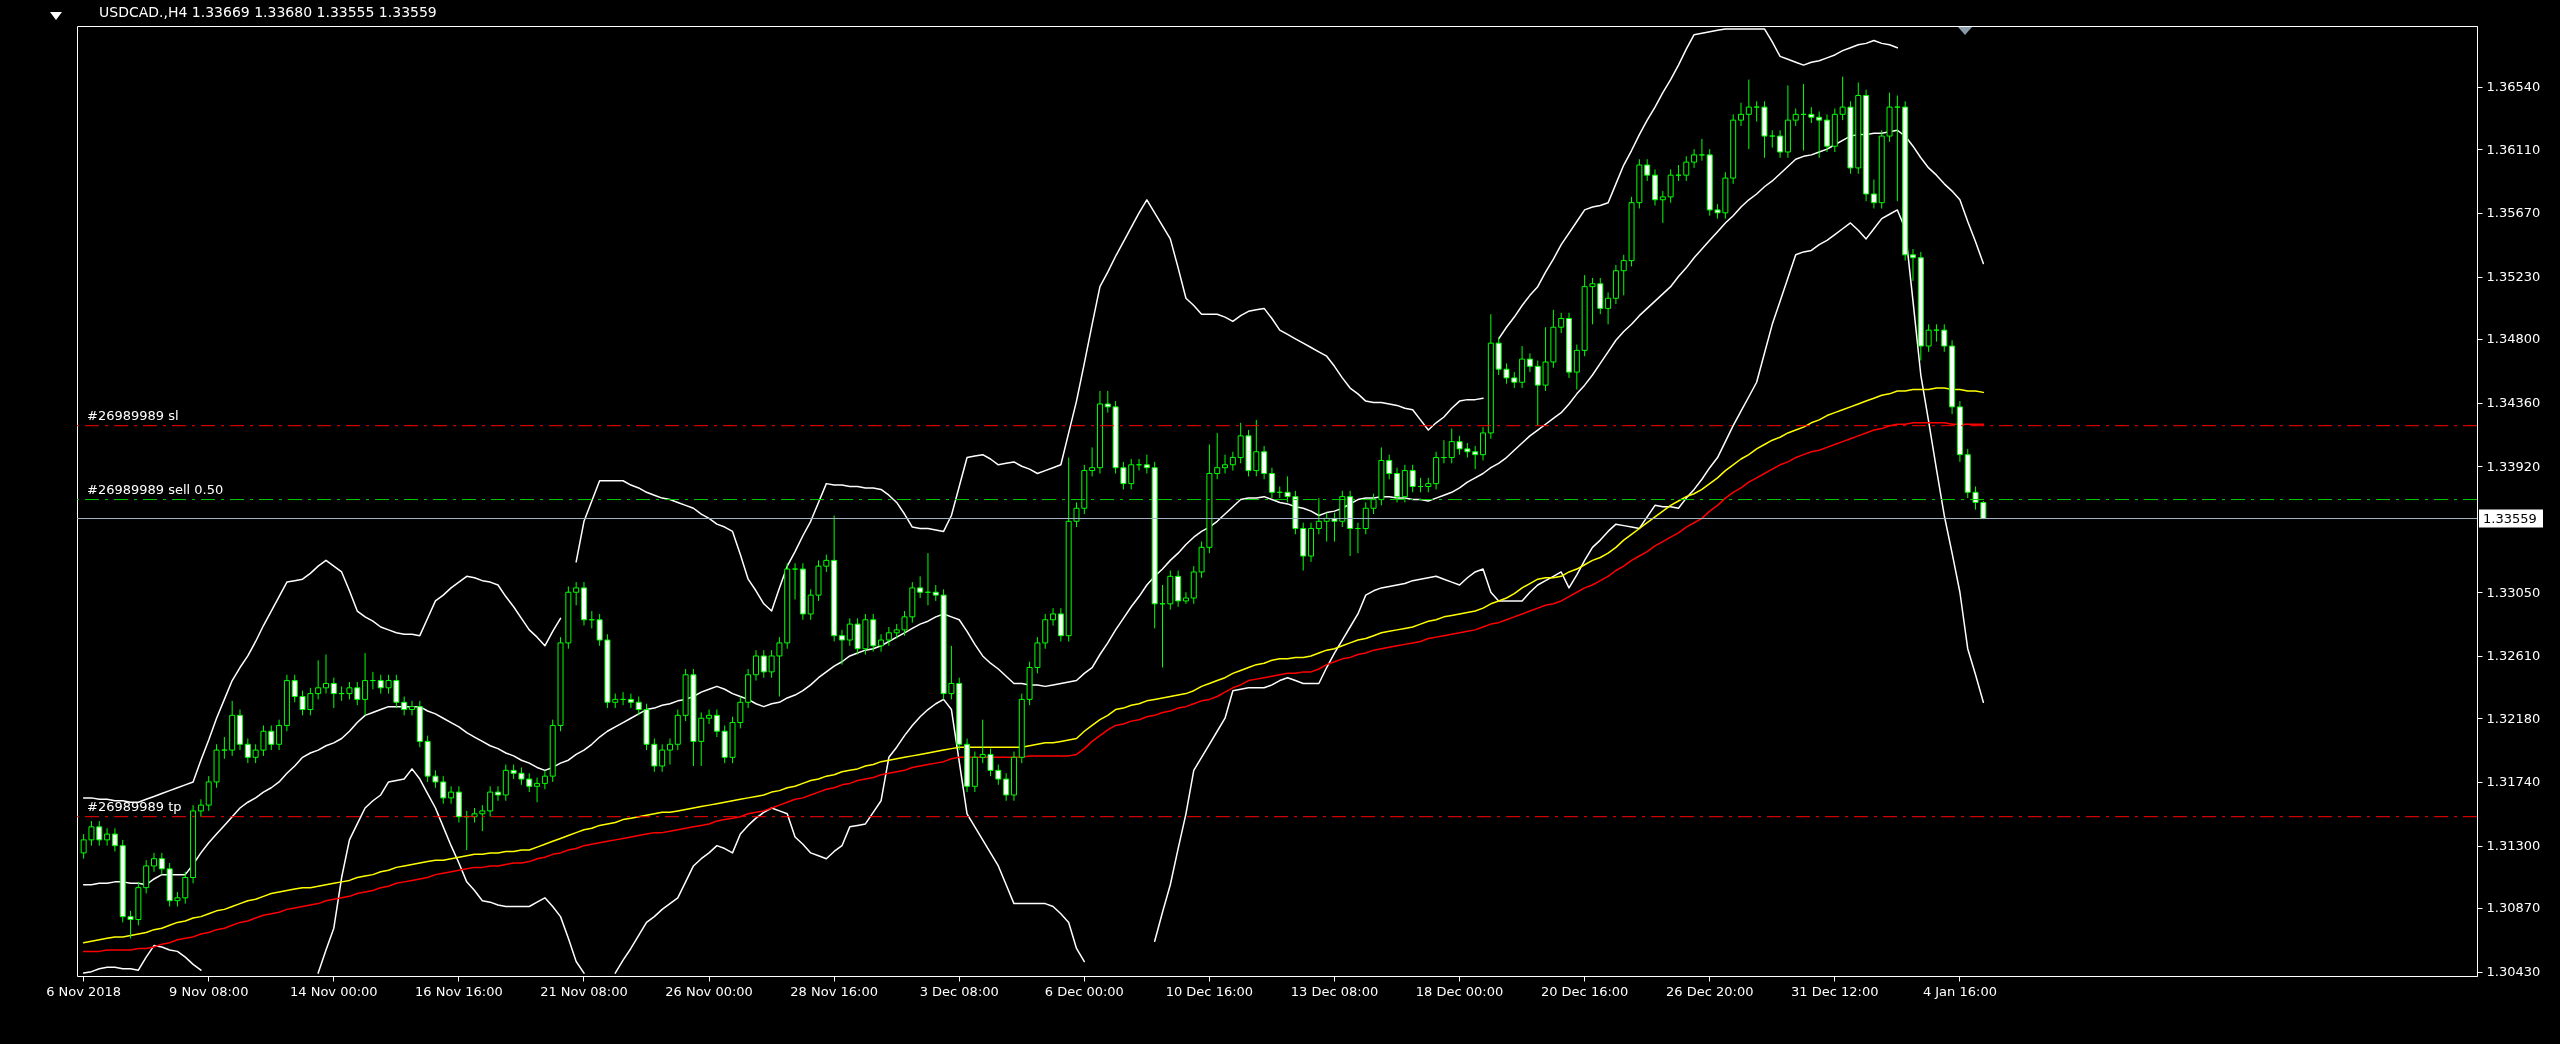  I want to click on ref-line-label: #26989989 tp, so click(134, 806).